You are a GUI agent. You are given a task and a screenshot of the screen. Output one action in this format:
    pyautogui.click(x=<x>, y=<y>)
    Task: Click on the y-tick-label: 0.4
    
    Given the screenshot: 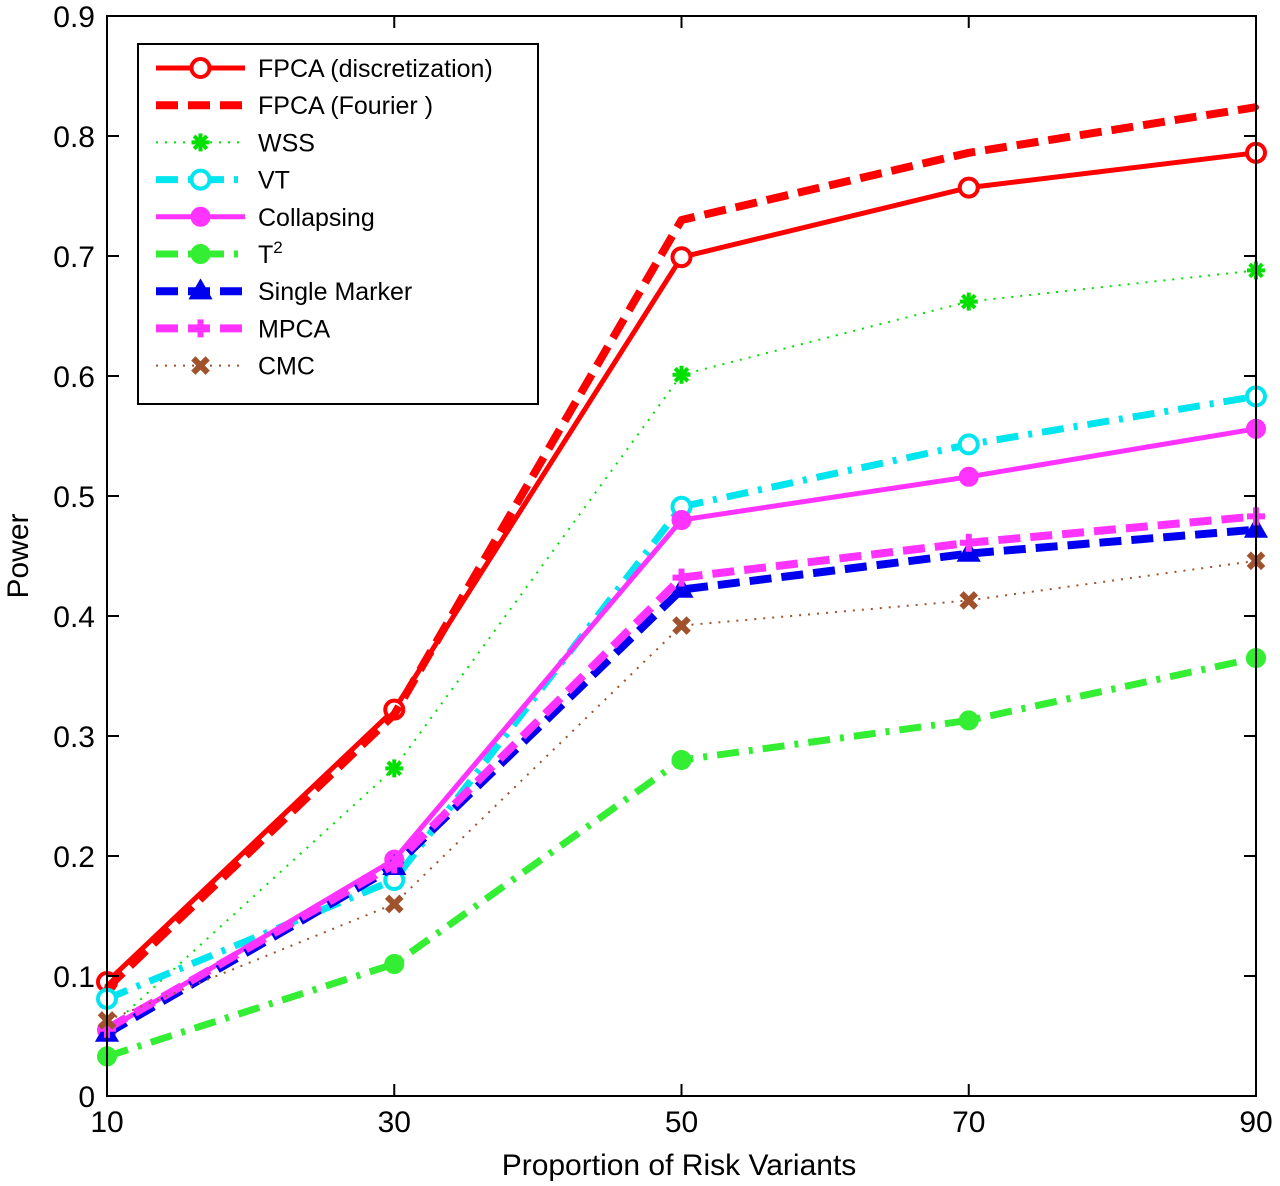 What is the action you would take?
    pyautogui.click(x=74, y=617)
    